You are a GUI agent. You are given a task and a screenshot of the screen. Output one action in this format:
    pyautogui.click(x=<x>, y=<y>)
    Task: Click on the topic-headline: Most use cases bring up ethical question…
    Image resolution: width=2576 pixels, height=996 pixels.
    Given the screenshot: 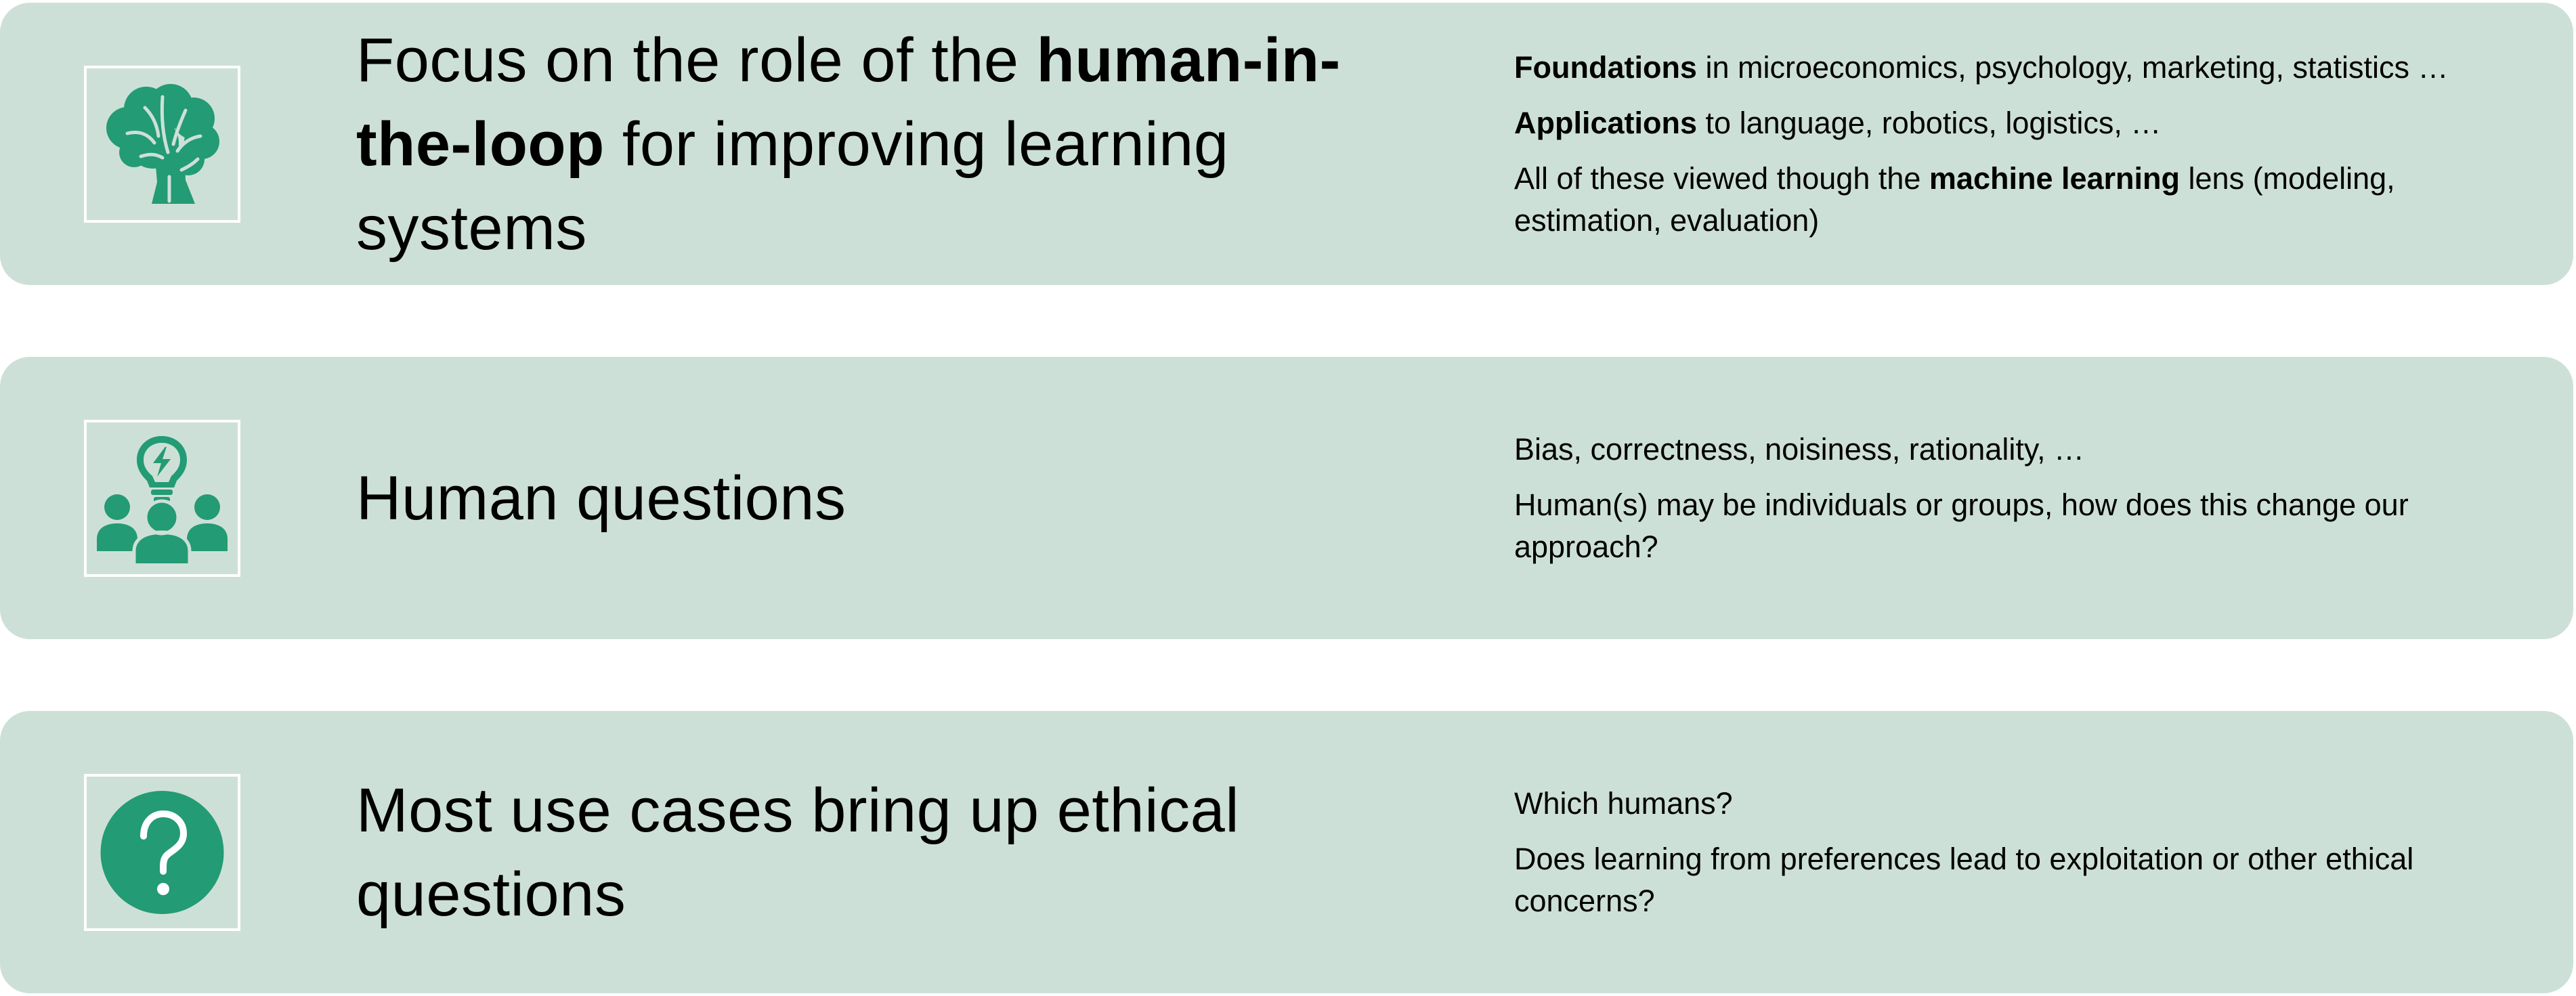 What is the action you would take?
    pyautogui.click(x=904, y=852)
    